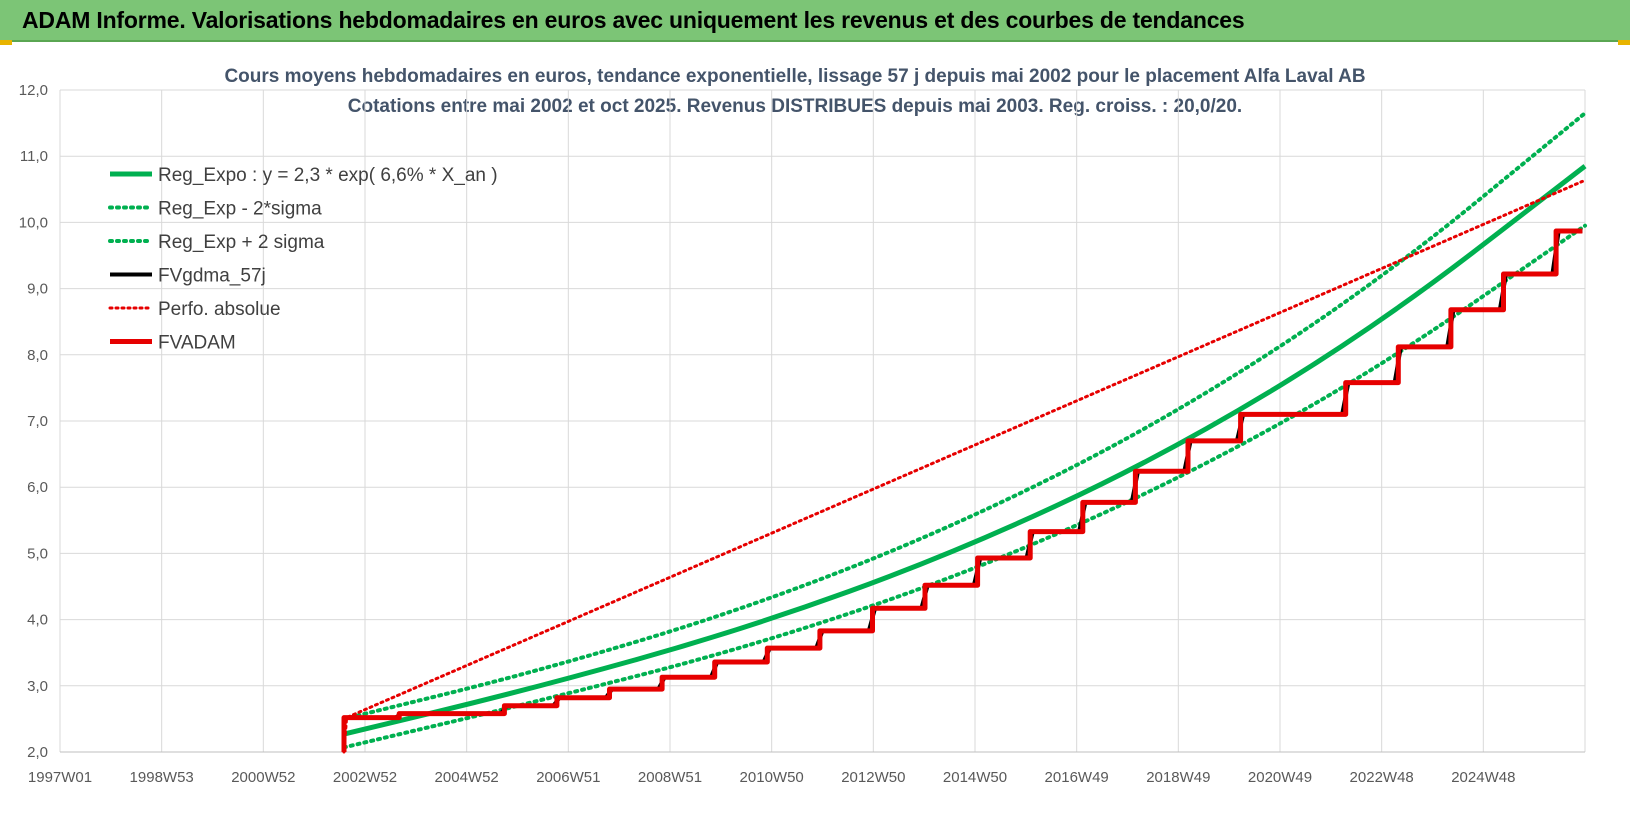 This screenshot has width=1630, height=815. I want to click on legend-label: Reg_Exp + 2 sigma, so click(241, 242).